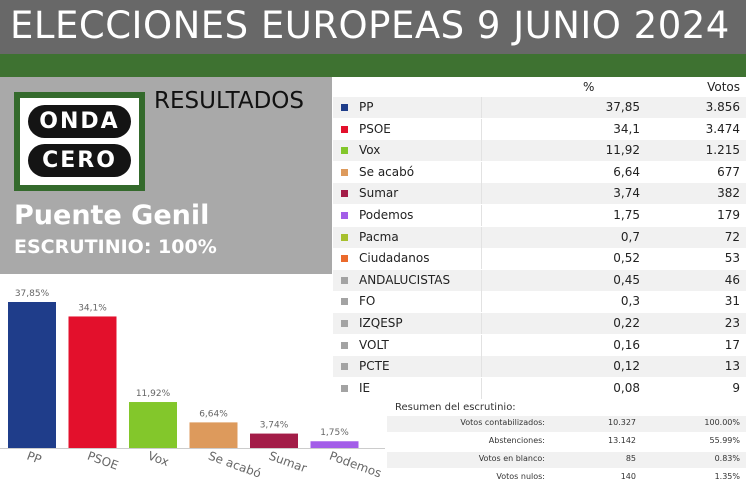  Describe the element at coordinates (566, 460) in the screenshot. I see `summary-row: Votos en blanco: 85 0.83%` at that location.